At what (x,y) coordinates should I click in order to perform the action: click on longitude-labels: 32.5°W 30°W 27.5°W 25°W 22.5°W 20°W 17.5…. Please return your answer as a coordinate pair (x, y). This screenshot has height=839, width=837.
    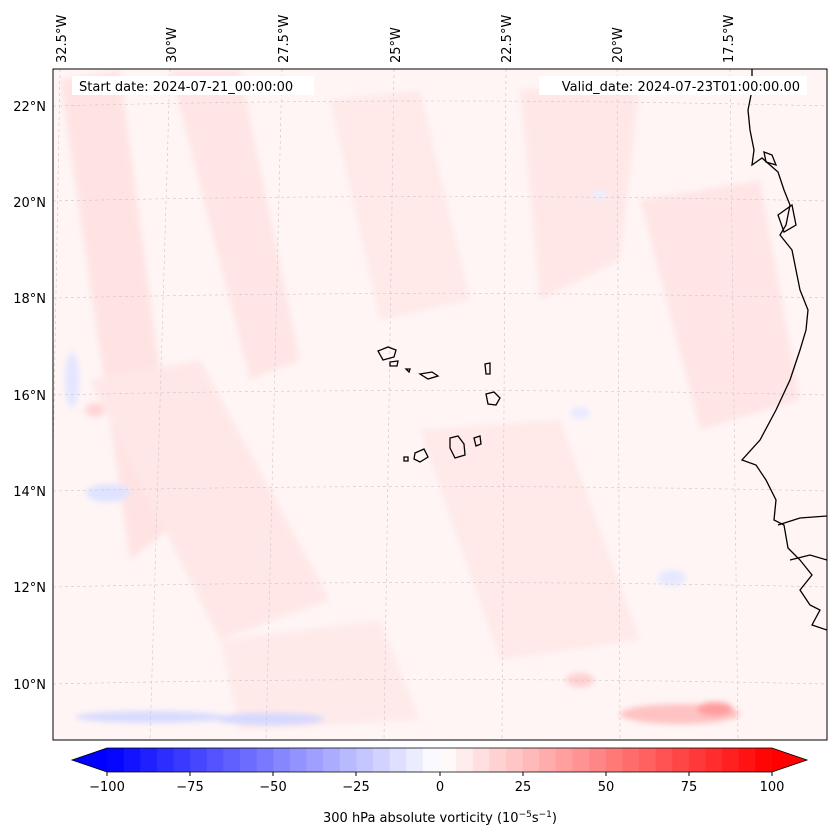
    Looking at the image, I should click on (396, 39).